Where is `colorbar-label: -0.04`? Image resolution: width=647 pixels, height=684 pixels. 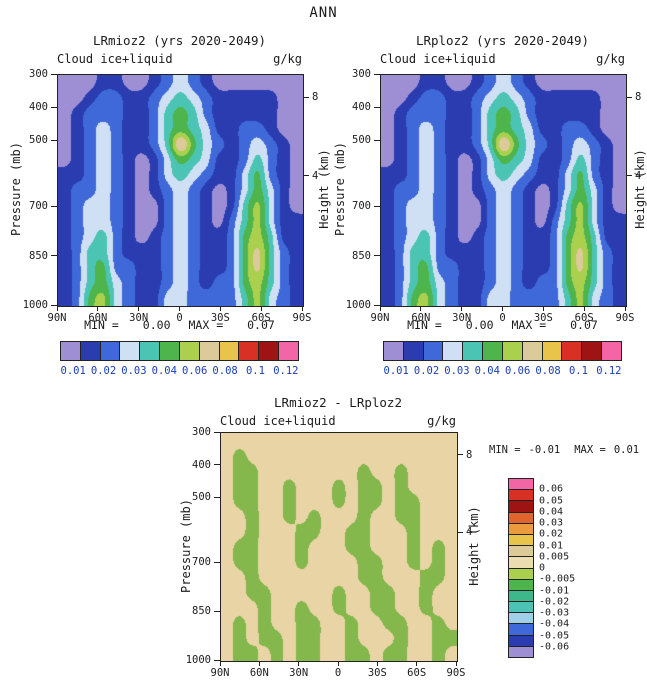
colorbar-label: -0.04 is located at coordinates (554, 624).